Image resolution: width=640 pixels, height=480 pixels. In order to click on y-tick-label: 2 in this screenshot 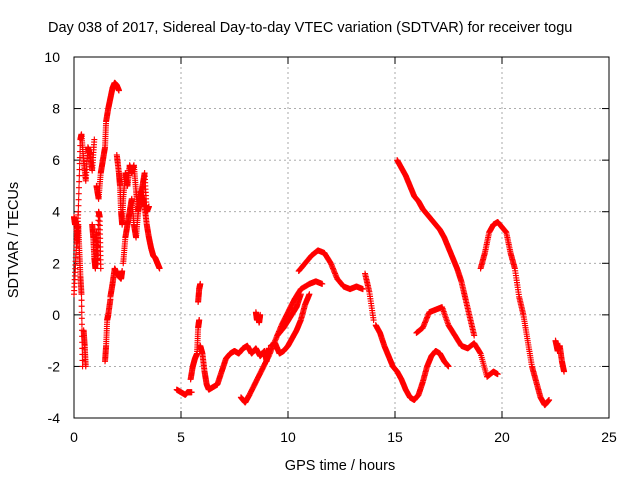, I will do `click(56, 263)`.